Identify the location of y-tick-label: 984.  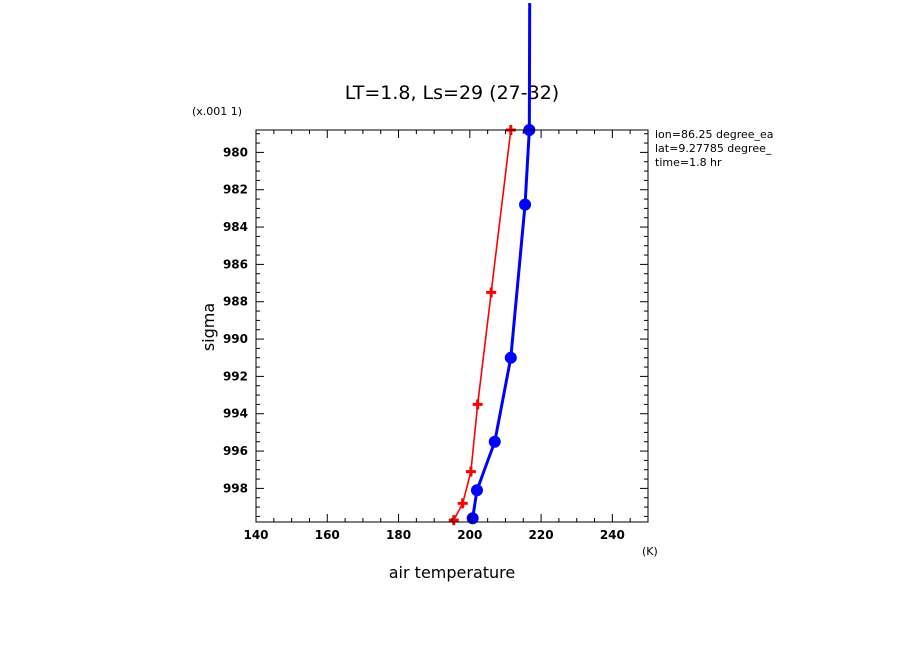
(235, 227).